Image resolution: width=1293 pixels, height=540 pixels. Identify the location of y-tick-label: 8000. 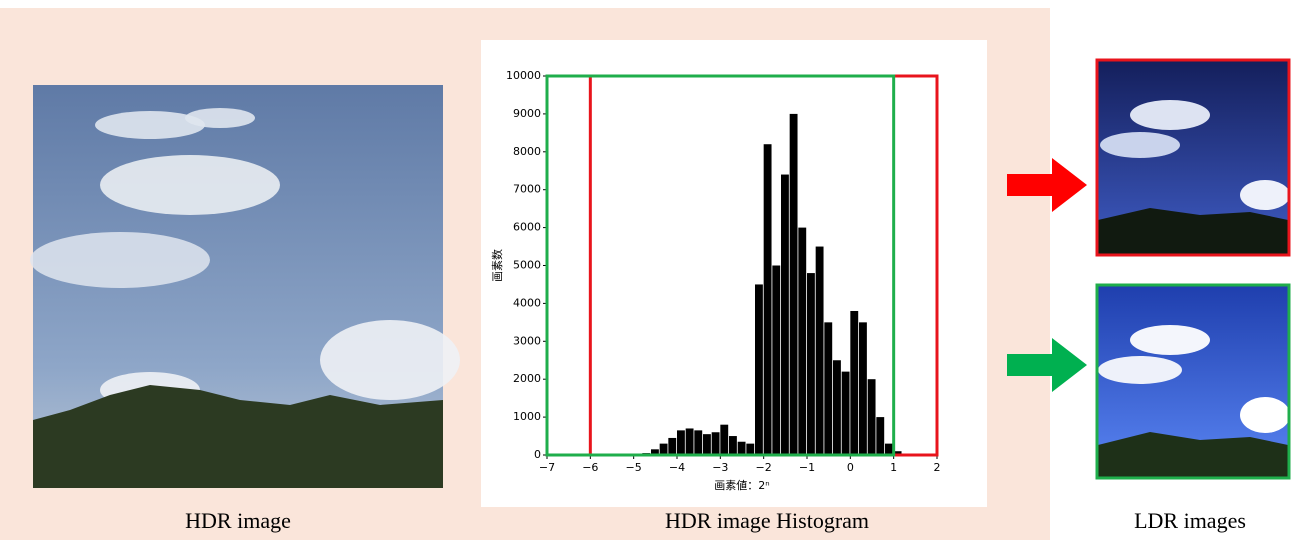
(527, 151).